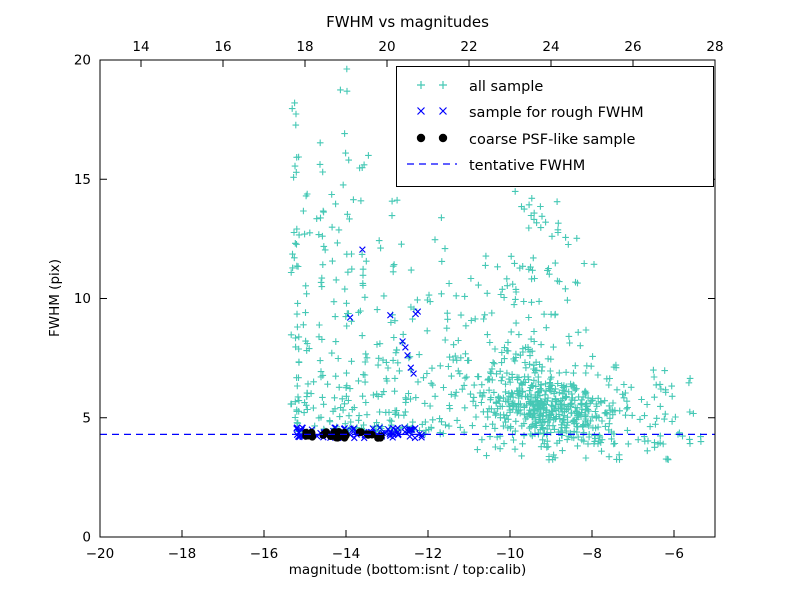 Image resolution: width=800 pixels, height=600 pixels. What do you see at coordinates (714, 47) in the screenshot?
I see `tick-label: 28` at bounding box center [714, 47].